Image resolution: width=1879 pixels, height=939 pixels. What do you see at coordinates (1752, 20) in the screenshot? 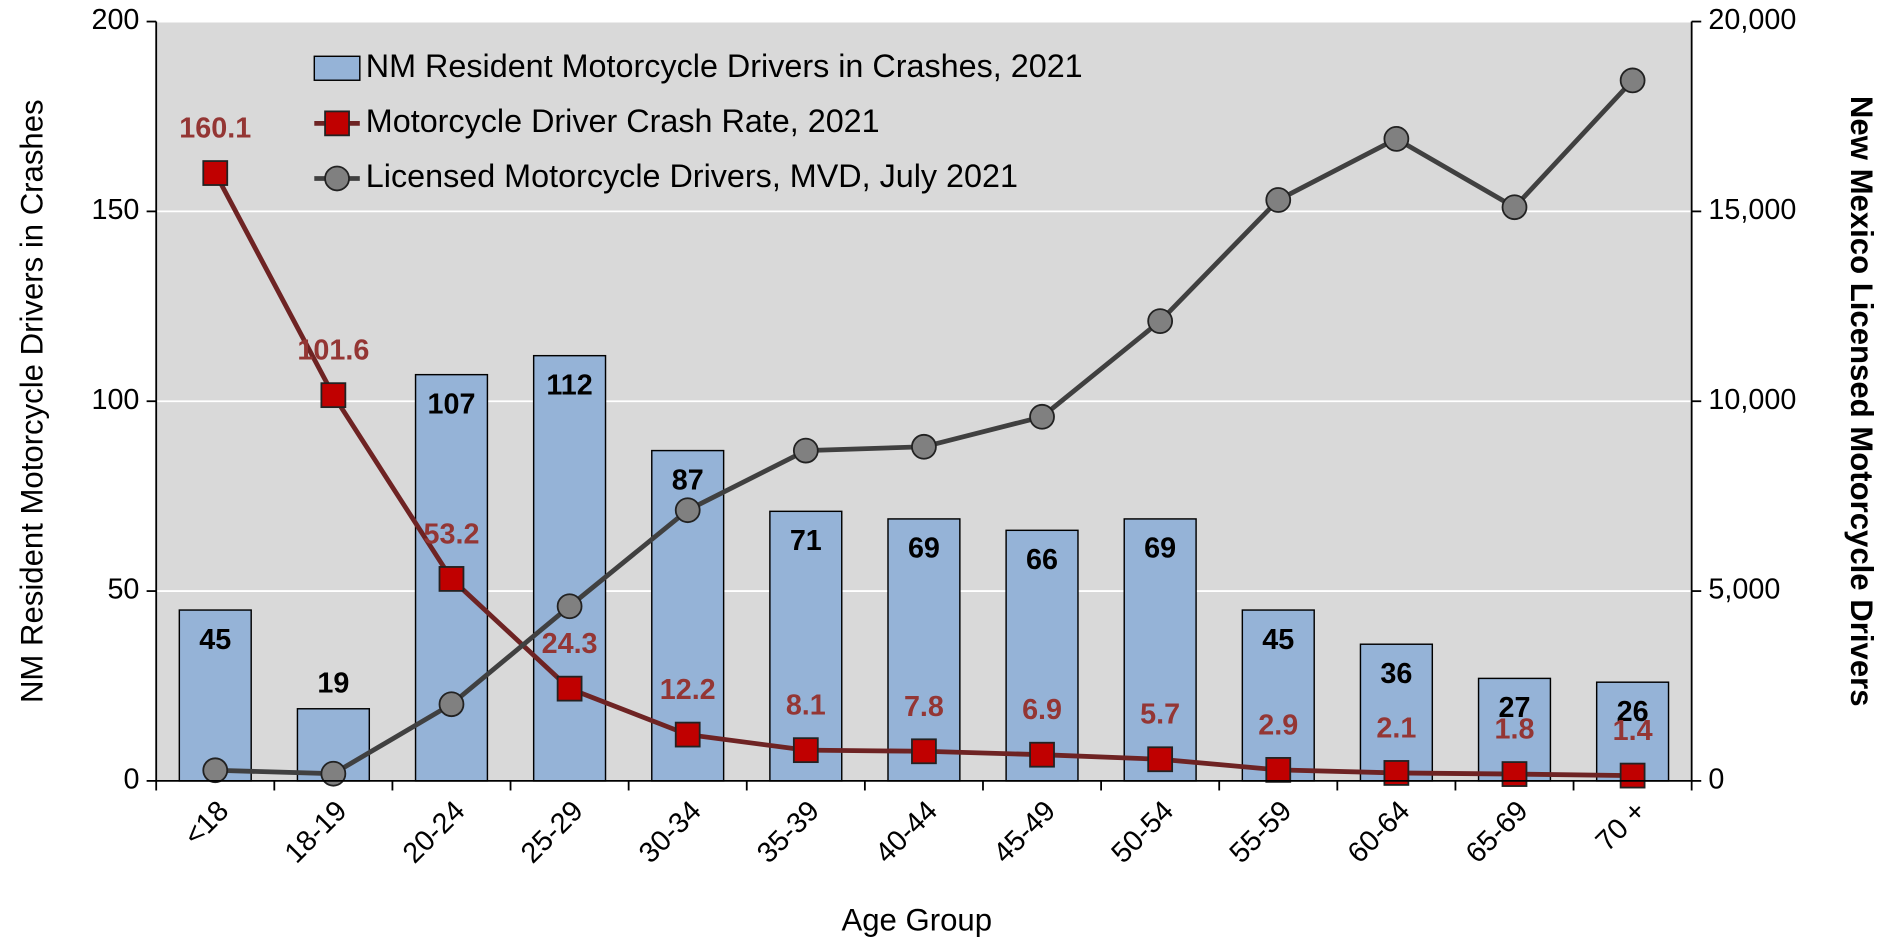
I see `y2-tick-label: 20,000` at bounding box center [1752, 20].